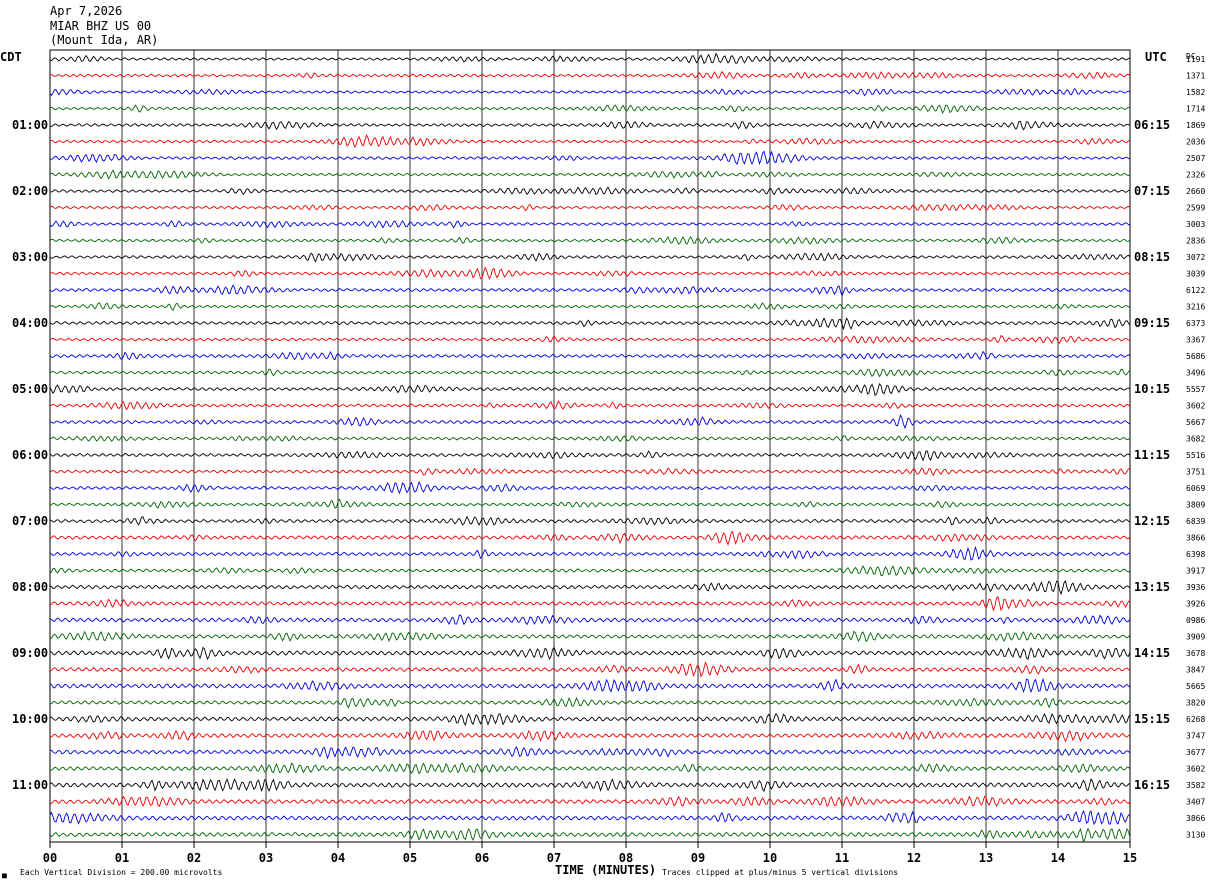 This screenshot has width=1210, height=886. I want to click on right-hour-label: 15:15, so click(1152, 719).